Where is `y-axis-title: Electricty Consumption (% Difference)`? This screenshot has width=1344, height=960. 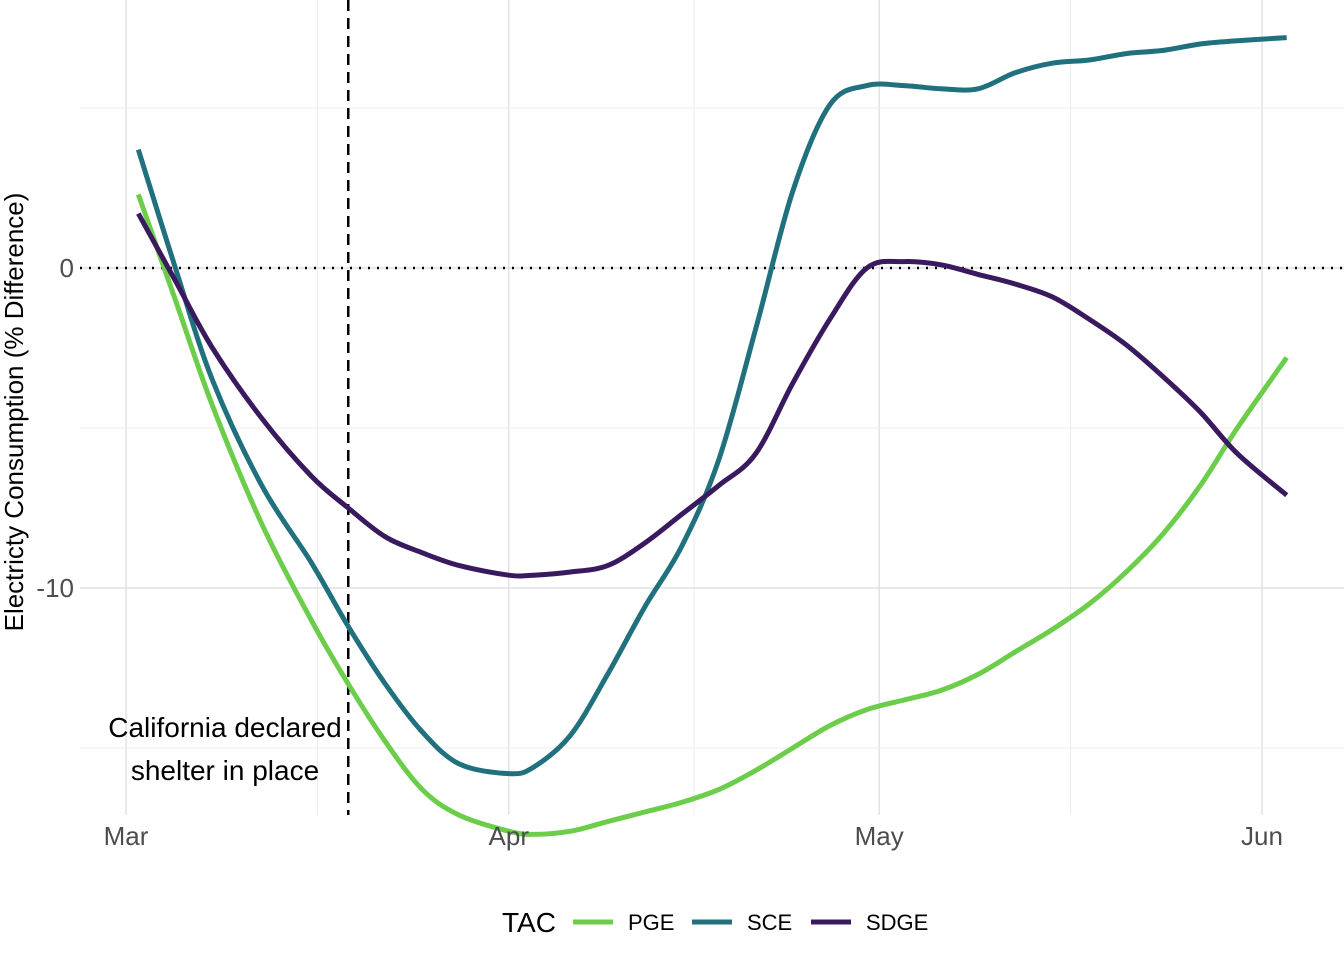
y-axis-title: Electricty Consumption (% Difference) is located at coordinates (14, 412).